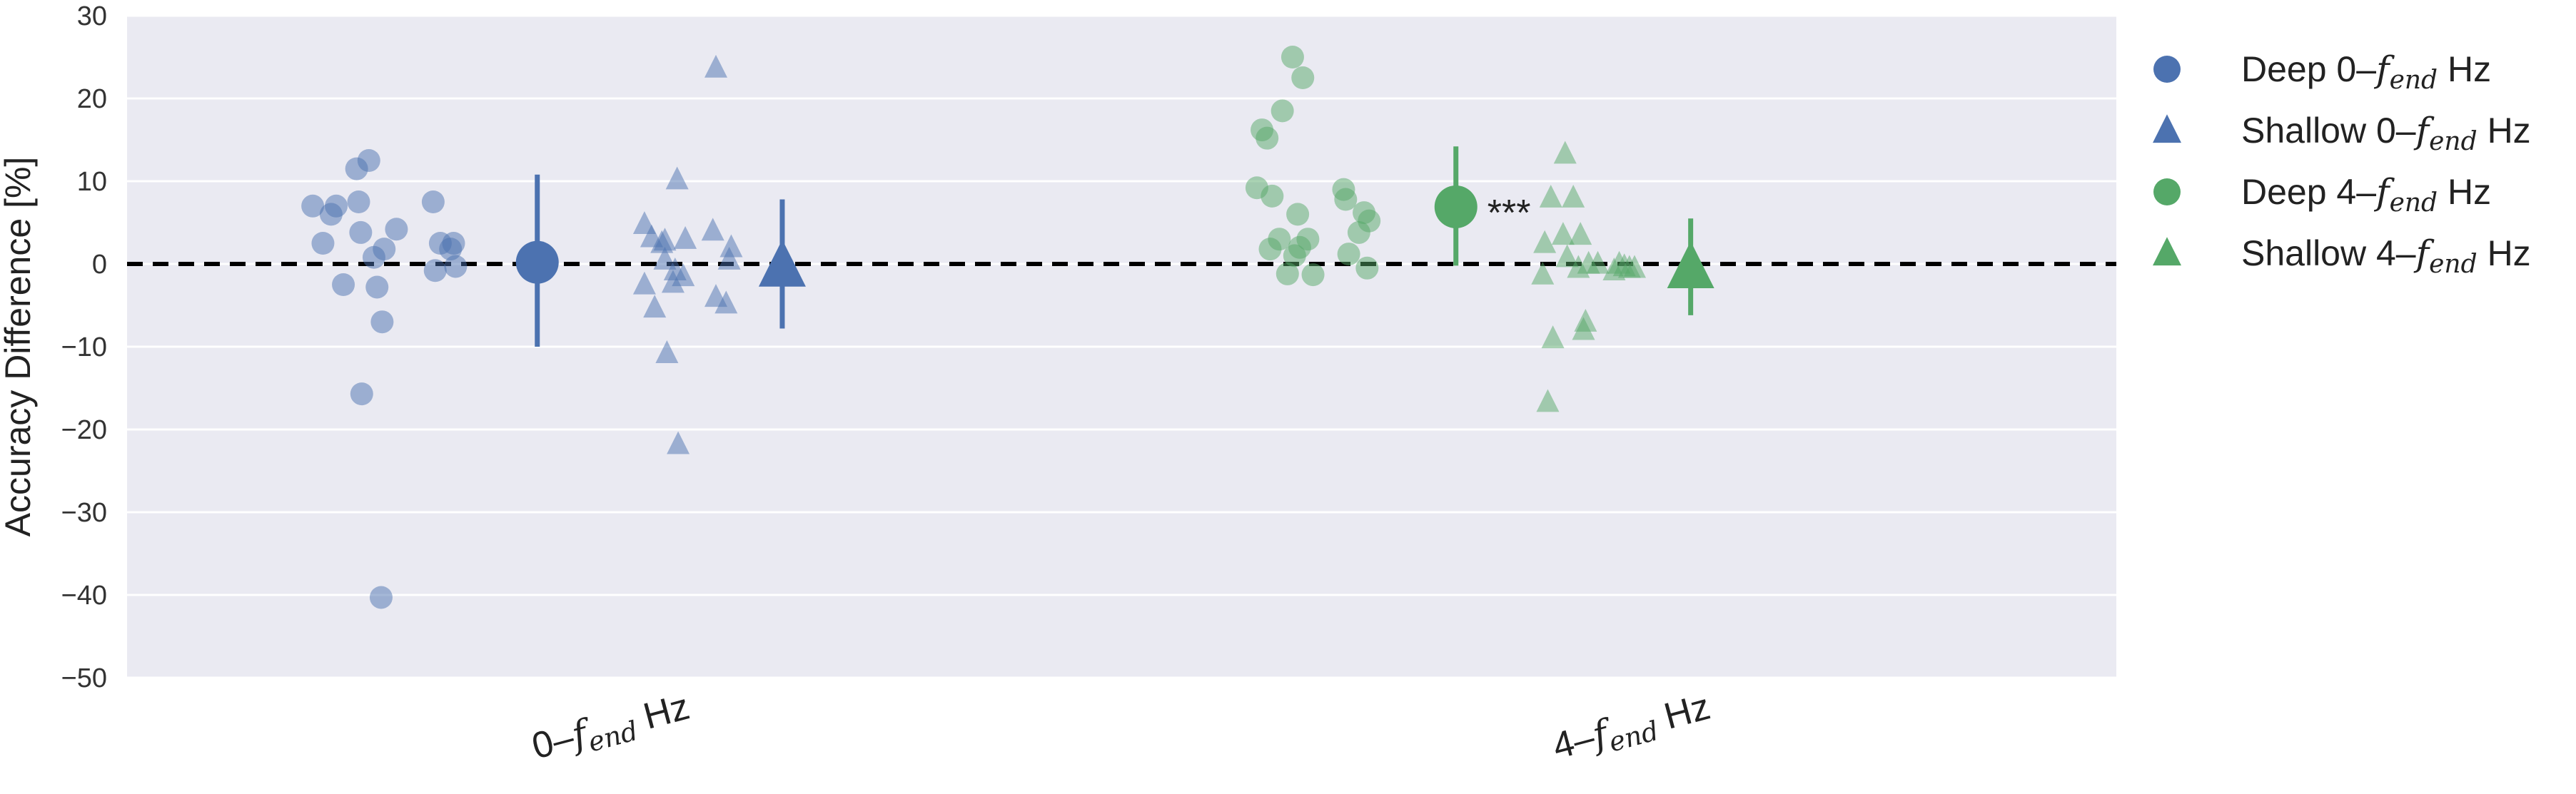 This screenshot has width=2576, height=794. I want to click on x-category-label: 4–fend Hz, so click(1632, 728).